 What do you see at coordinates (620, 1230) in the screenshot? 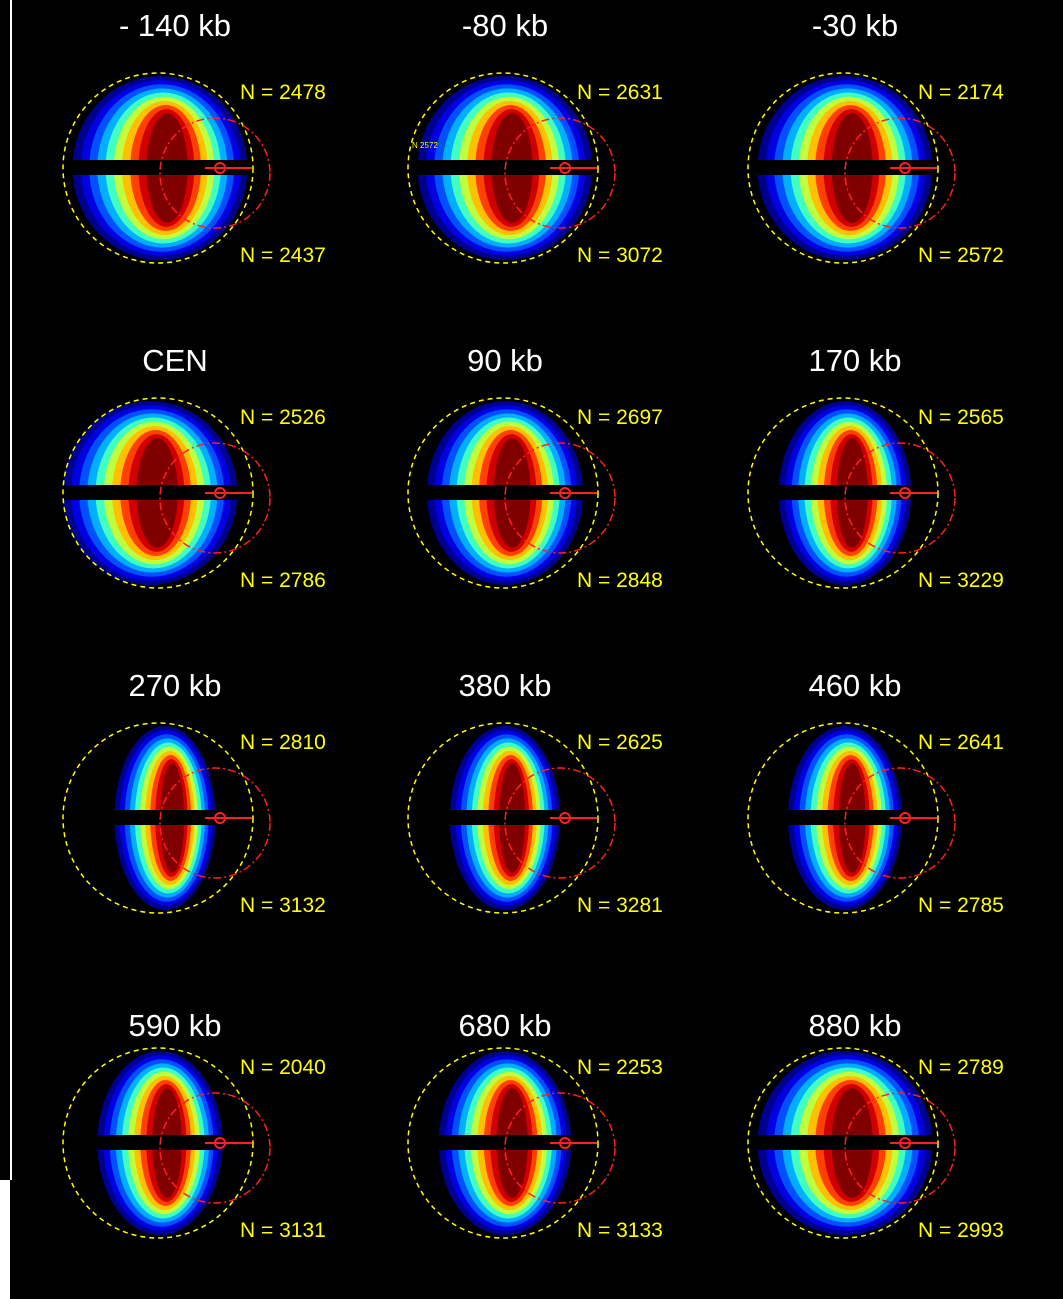
I see `count-bottom: N = 3133` at bounding box center [620, 1230].